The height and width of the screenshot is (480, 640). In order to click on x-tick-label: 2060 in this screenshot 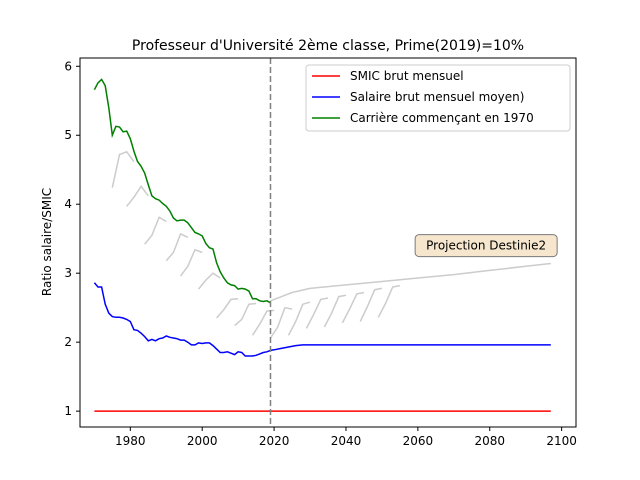, I will do `click(418, 441)`.